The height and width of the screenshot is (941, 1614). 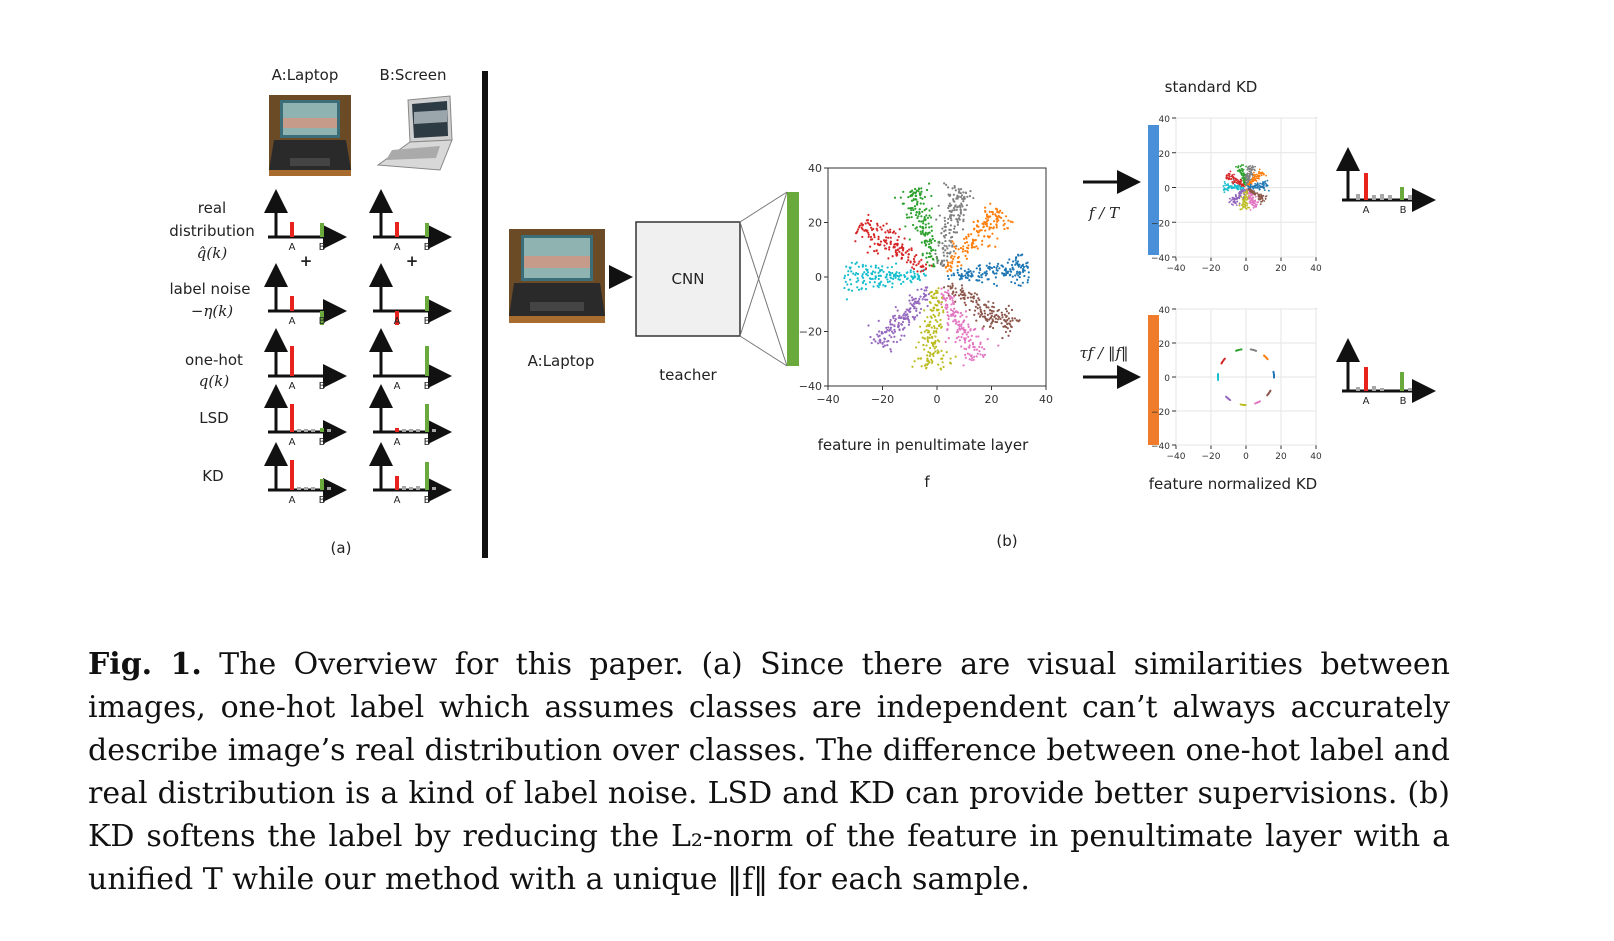 I want to click on cluster-8c564b, so click(x=1269, y=393).